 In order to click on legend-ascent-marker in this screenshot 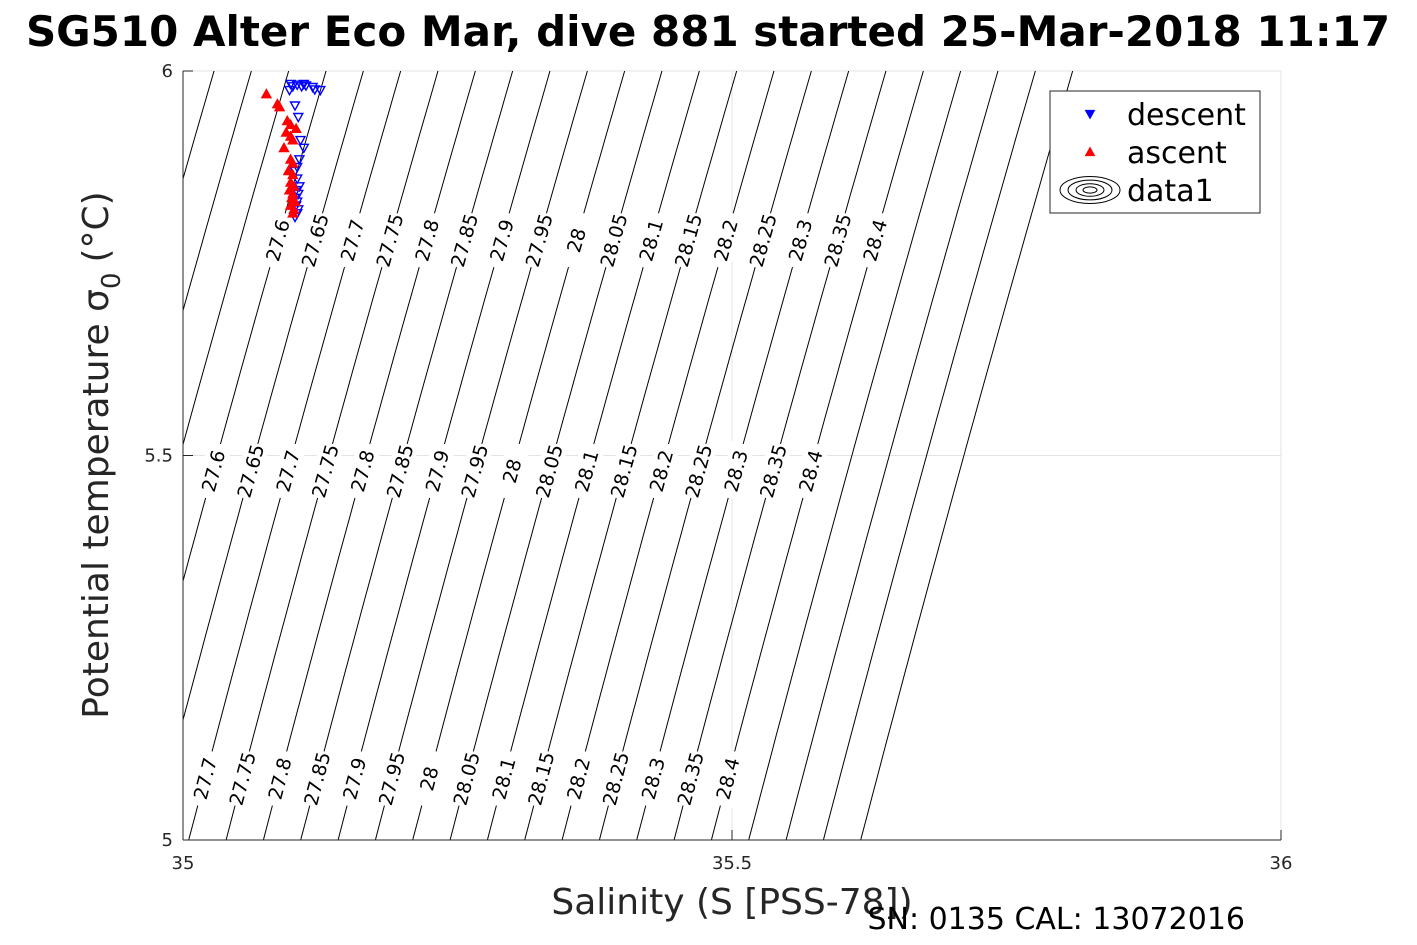, I will do `click(1090, 151)`.